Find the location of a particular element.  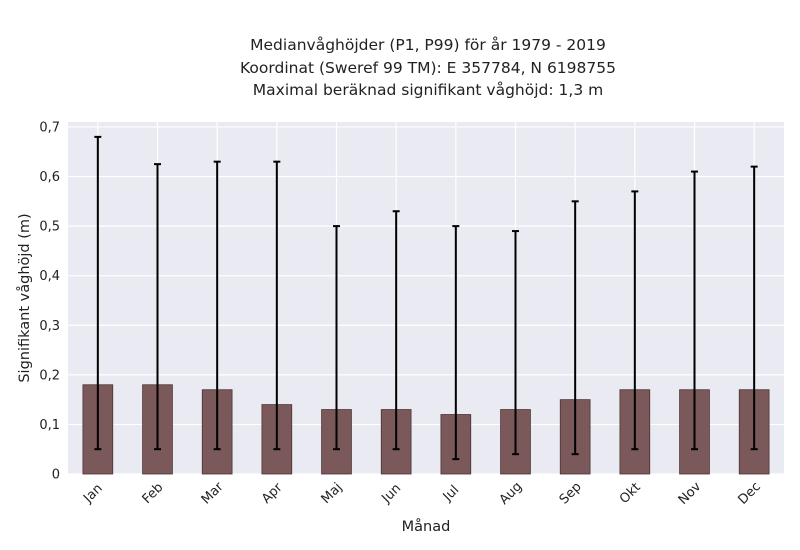

x-axis-label: Månad is located at coordinates (426, 526).